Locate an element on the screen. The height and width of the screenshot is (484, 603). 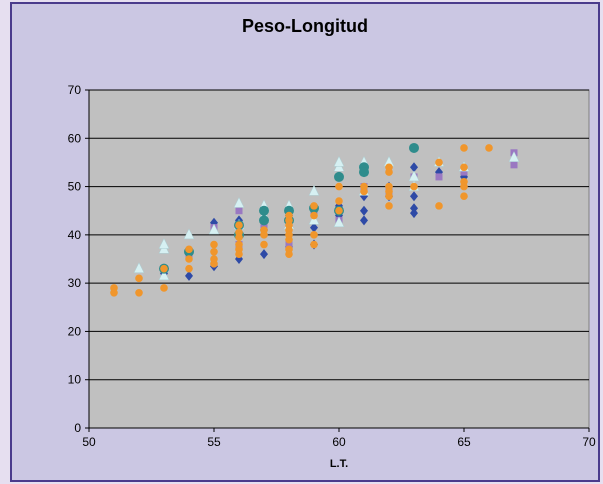
chart-title: Peso-Longitud is located at coordinates (305, 26).